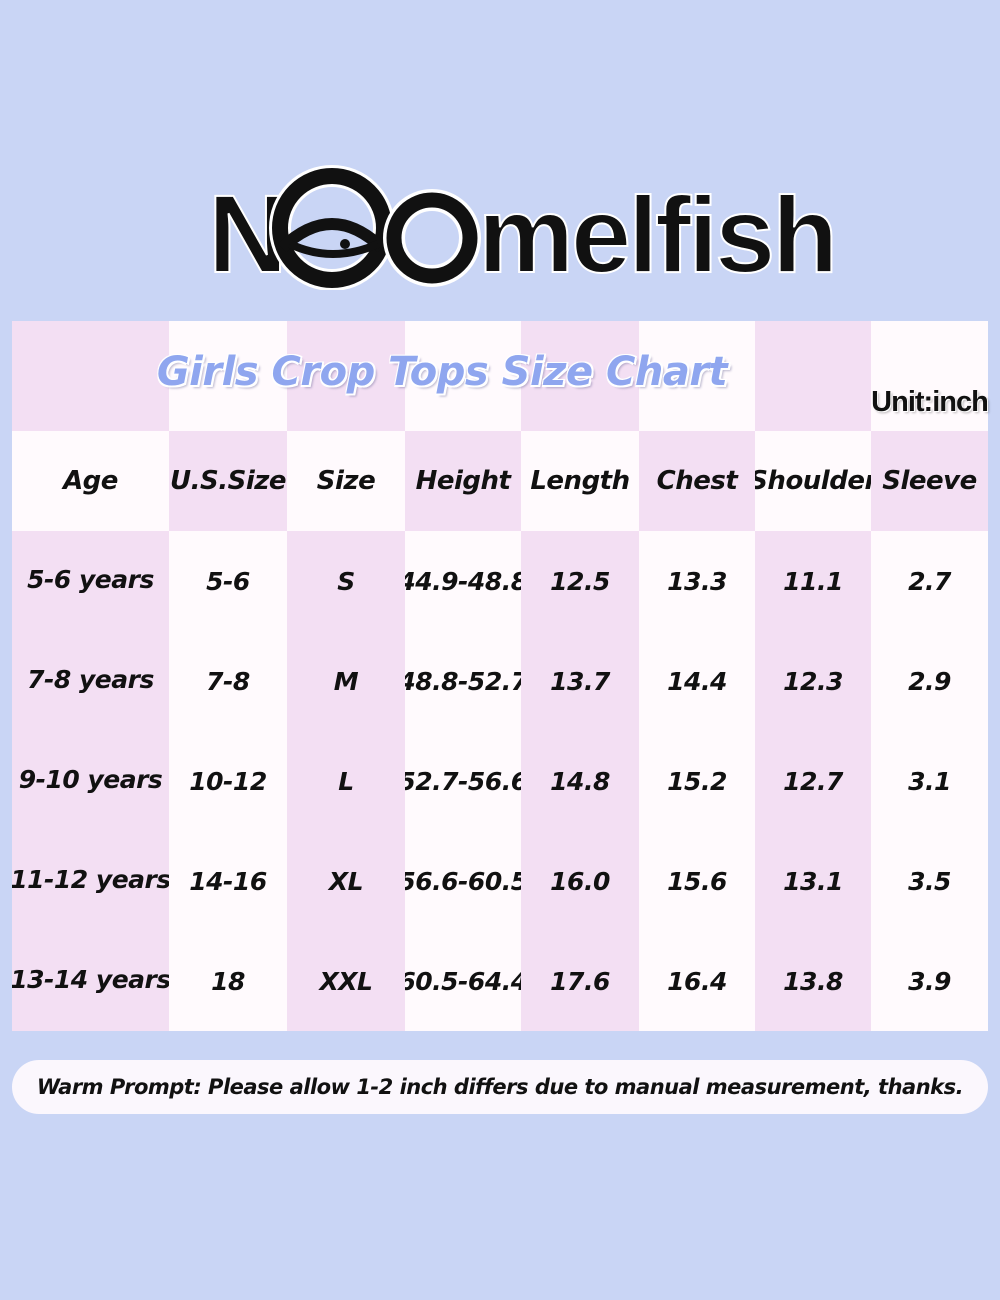 This screenshot has width=1000, height=1300. What do you see at coordinates (580, 981) in the screenshot?
I see `cell-length: 17.6` at bounding box center [580, 981].